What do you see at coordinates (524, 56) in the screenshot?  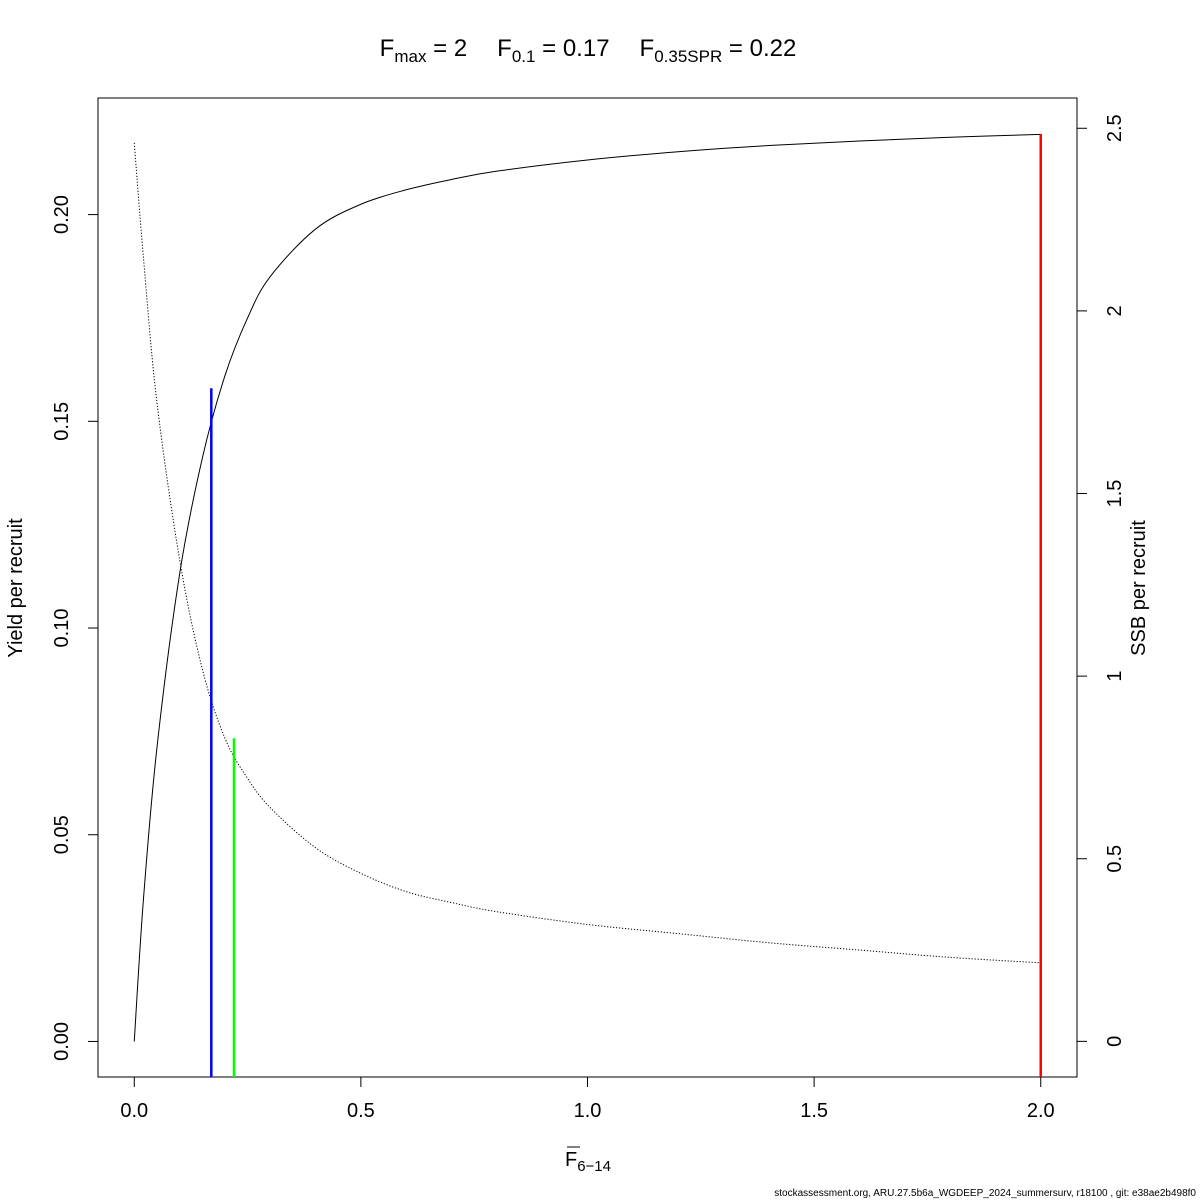 I see `title-subscript: 0.1` at bounding box center [524, 56].